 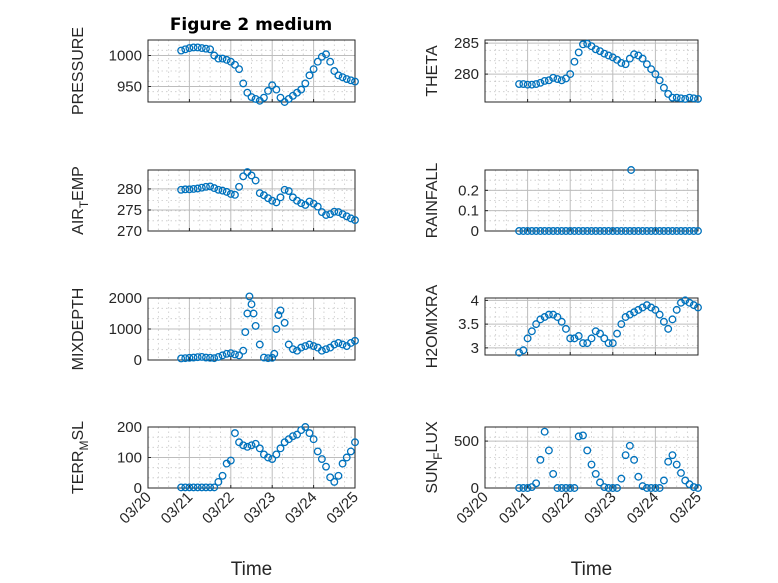 What do you see at coordinates (466, 441) in the screenshot?
I see `y-tick-label: 500` at bounding box center [466, 441].